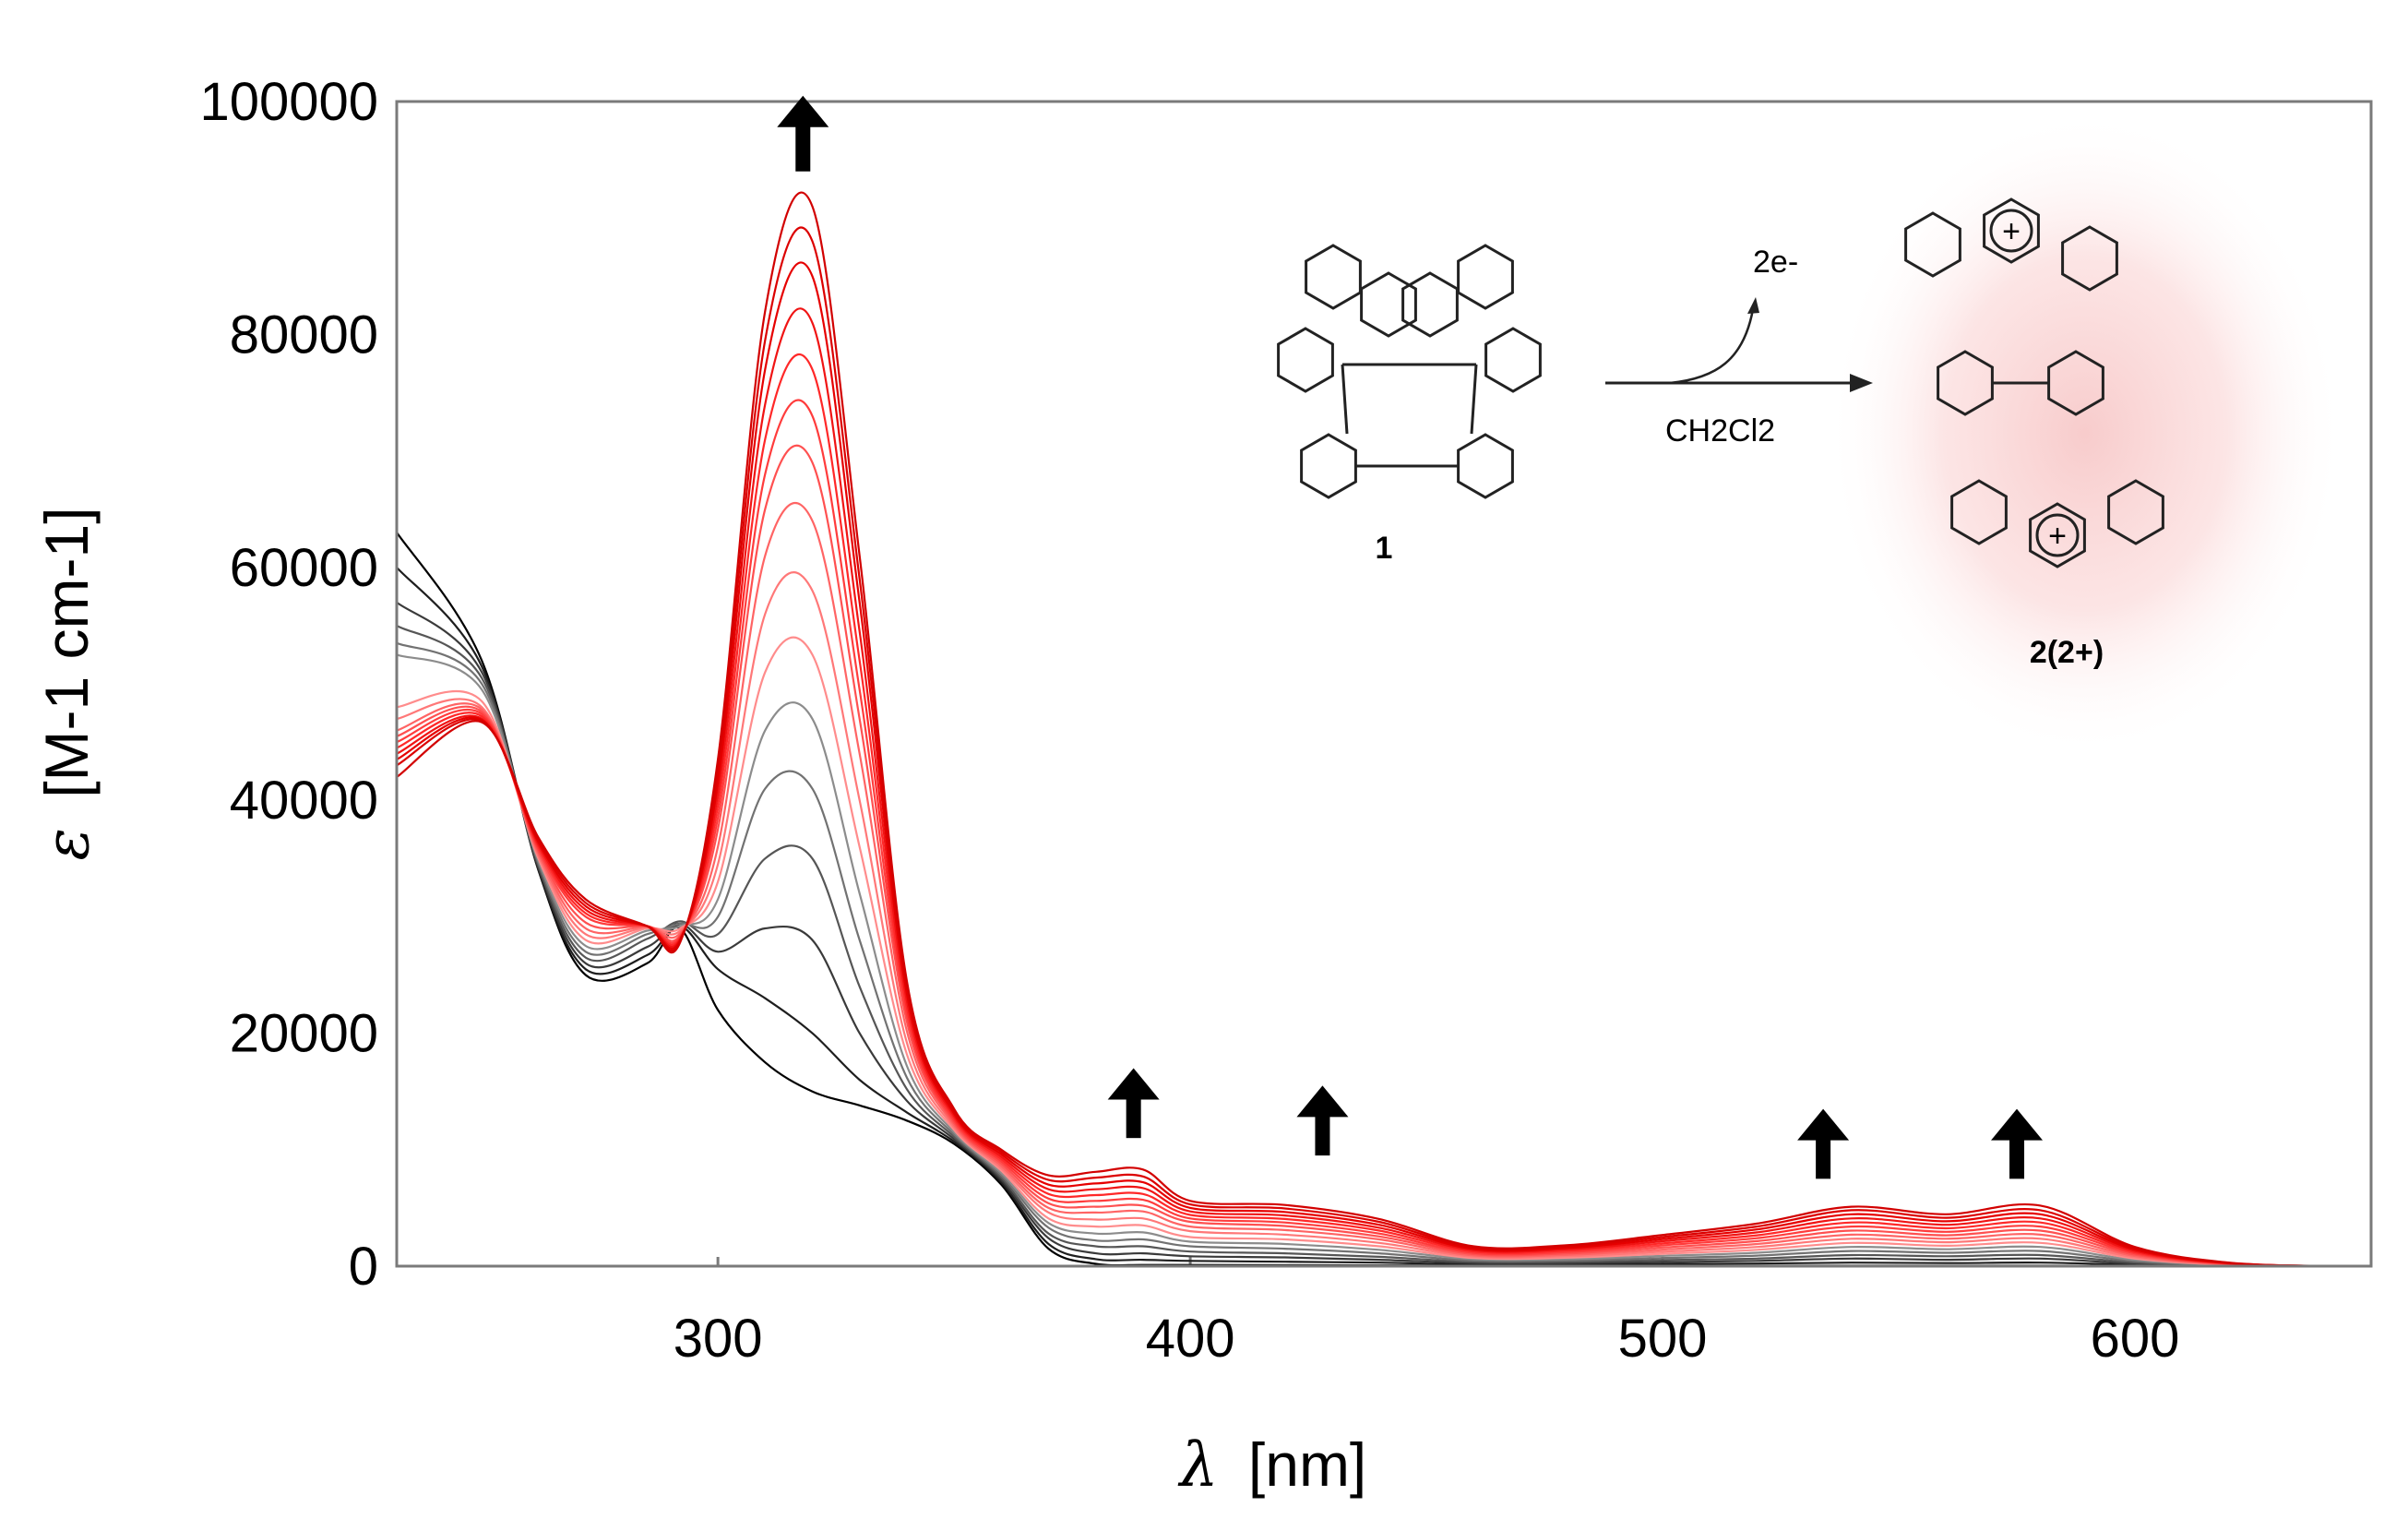 The width and height of the screenshot is (2408, 1519). I want to click on product-structure, so click(2034, 382).